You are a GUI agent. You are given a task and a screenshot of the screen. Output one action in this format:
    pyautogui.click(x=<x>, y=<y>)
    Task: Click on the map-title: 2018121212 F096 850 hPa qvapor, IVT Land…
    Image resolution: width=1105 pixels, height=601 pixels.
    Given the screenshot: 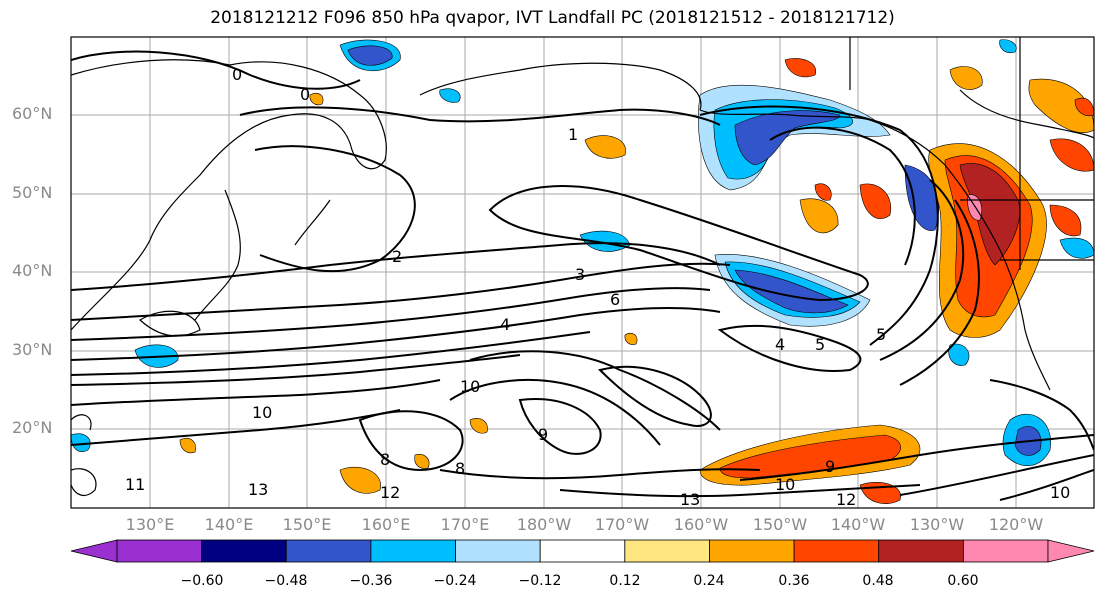 What is the action you would take?
    pyautogui.click(x=552, y=18)
    